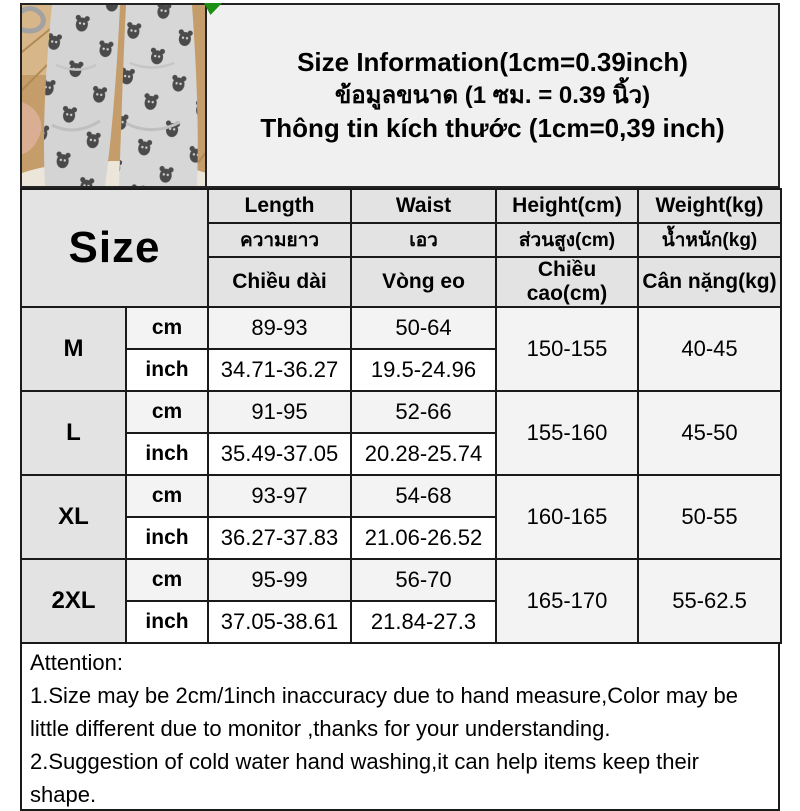  I want to click on col-header-weight-th: น้ำหนัก(kg), so click(710, 240).